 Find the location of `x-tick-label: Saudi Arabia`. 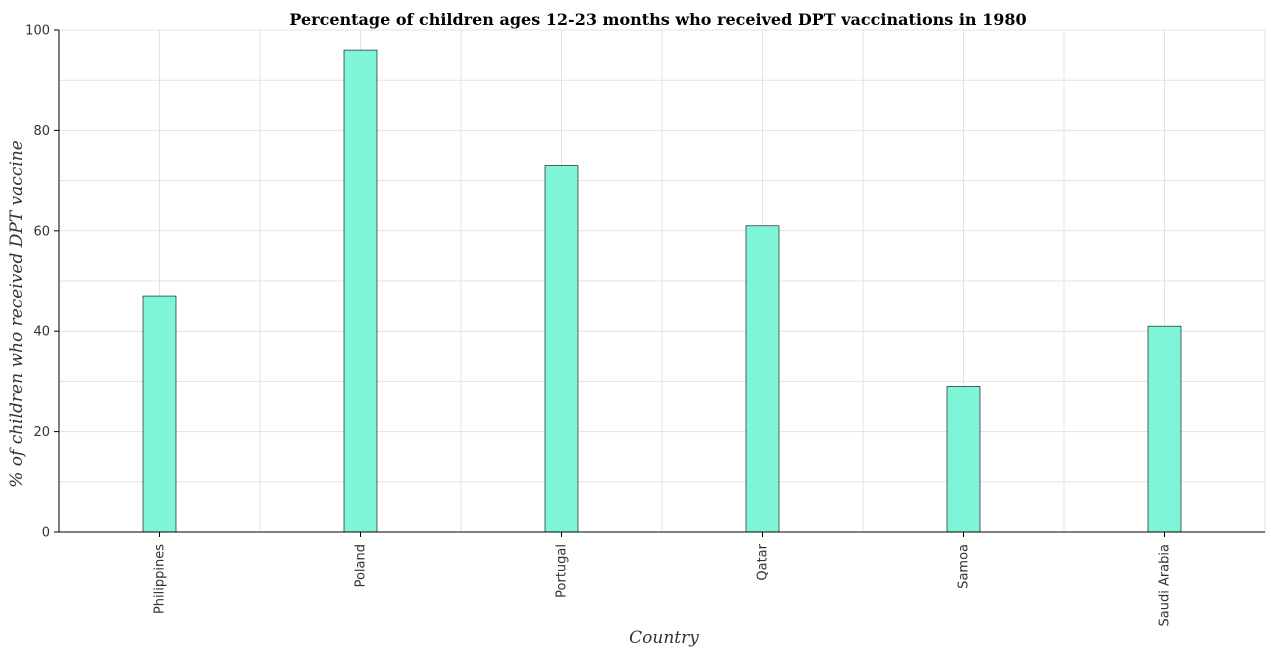

x-tick-label: Saudi Arabia is located at coordinates (1165, 585).